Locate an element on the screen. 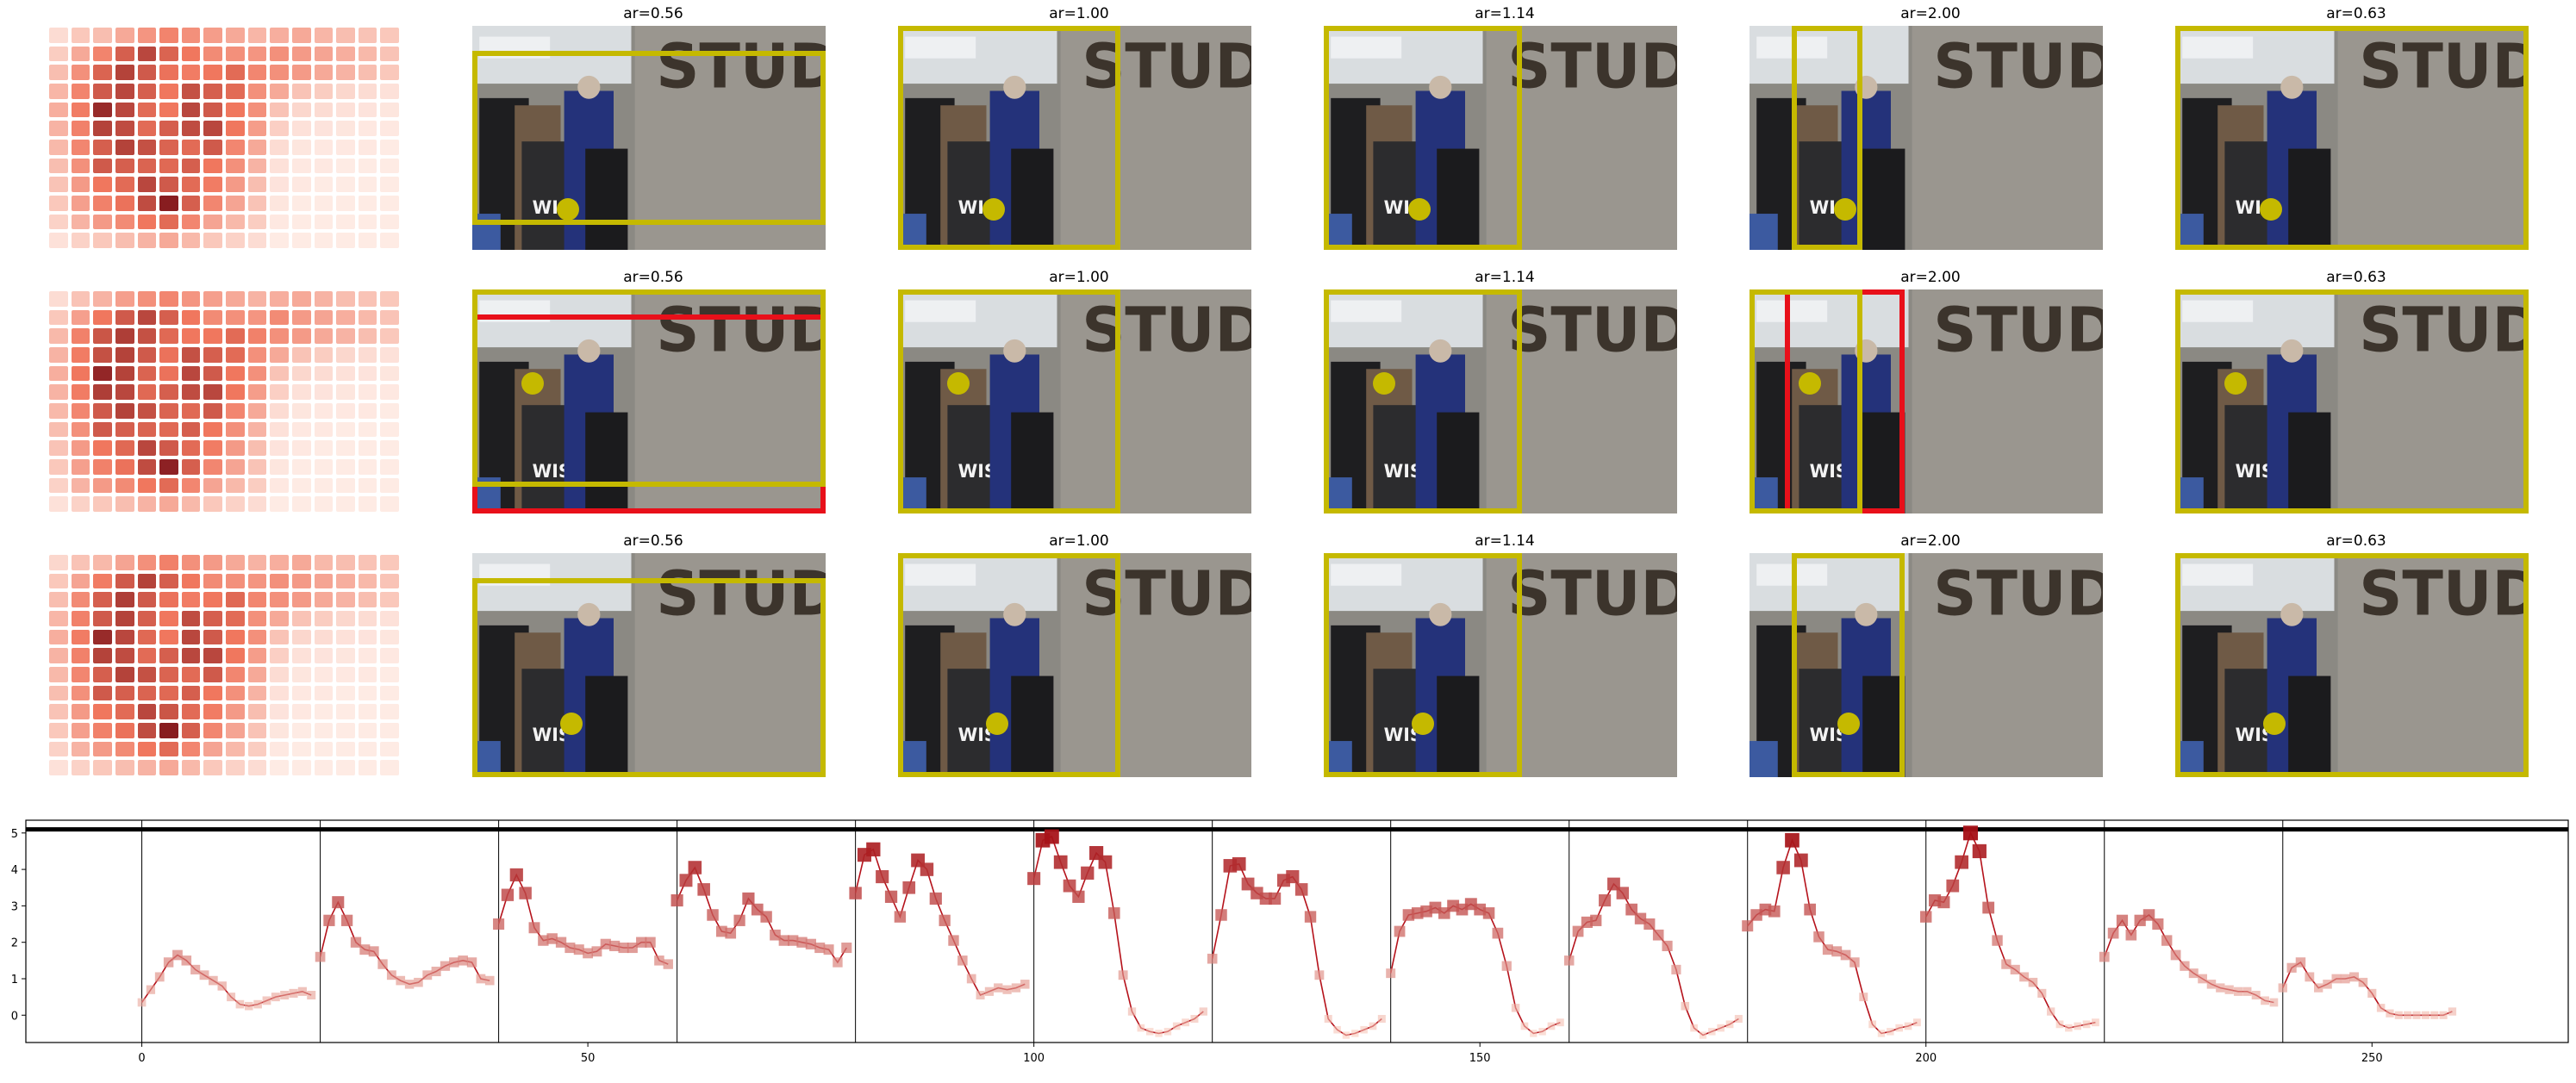 The width and height of the screenshot is (2576, 1083). aspect-ratio-title: ar=1.14 is located at coordinates (1505, 541).